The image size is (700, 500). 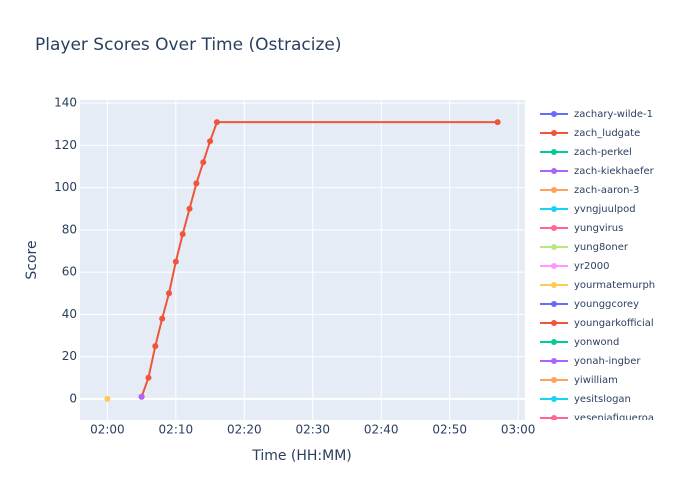 What do you see at coordinates (591, 266) in the screenshot?
I see `legend-label: yr2000` at bounding box center [591, 266].